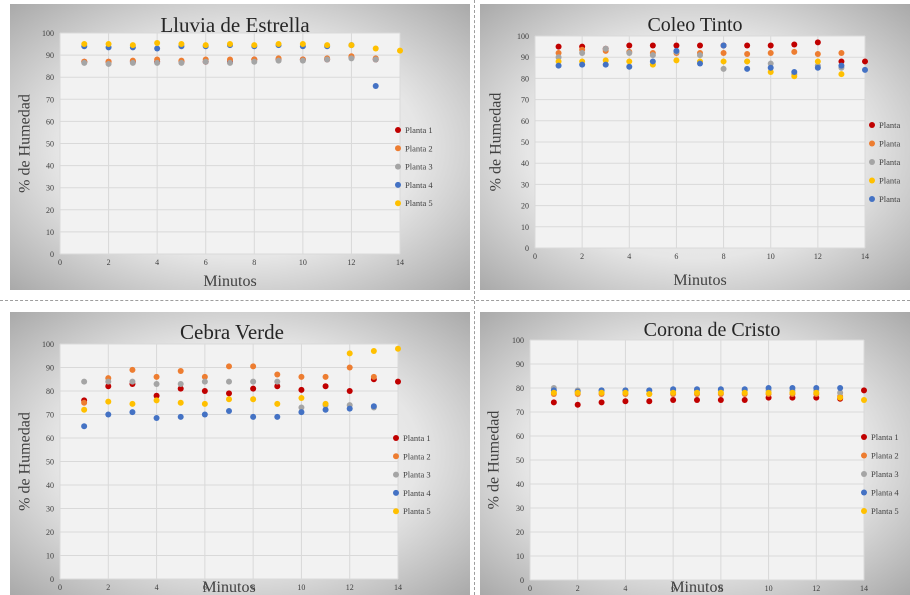 This screenshot has height=595, width=910. Describe the element at coordinates (303, 262) in the screenshot. I see `x-tick-label: 10` at that location.